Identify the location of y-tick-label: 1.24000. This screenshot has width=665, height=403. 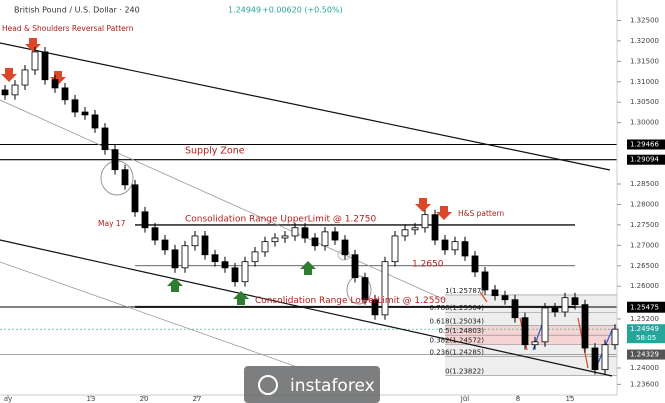
(644, 368).